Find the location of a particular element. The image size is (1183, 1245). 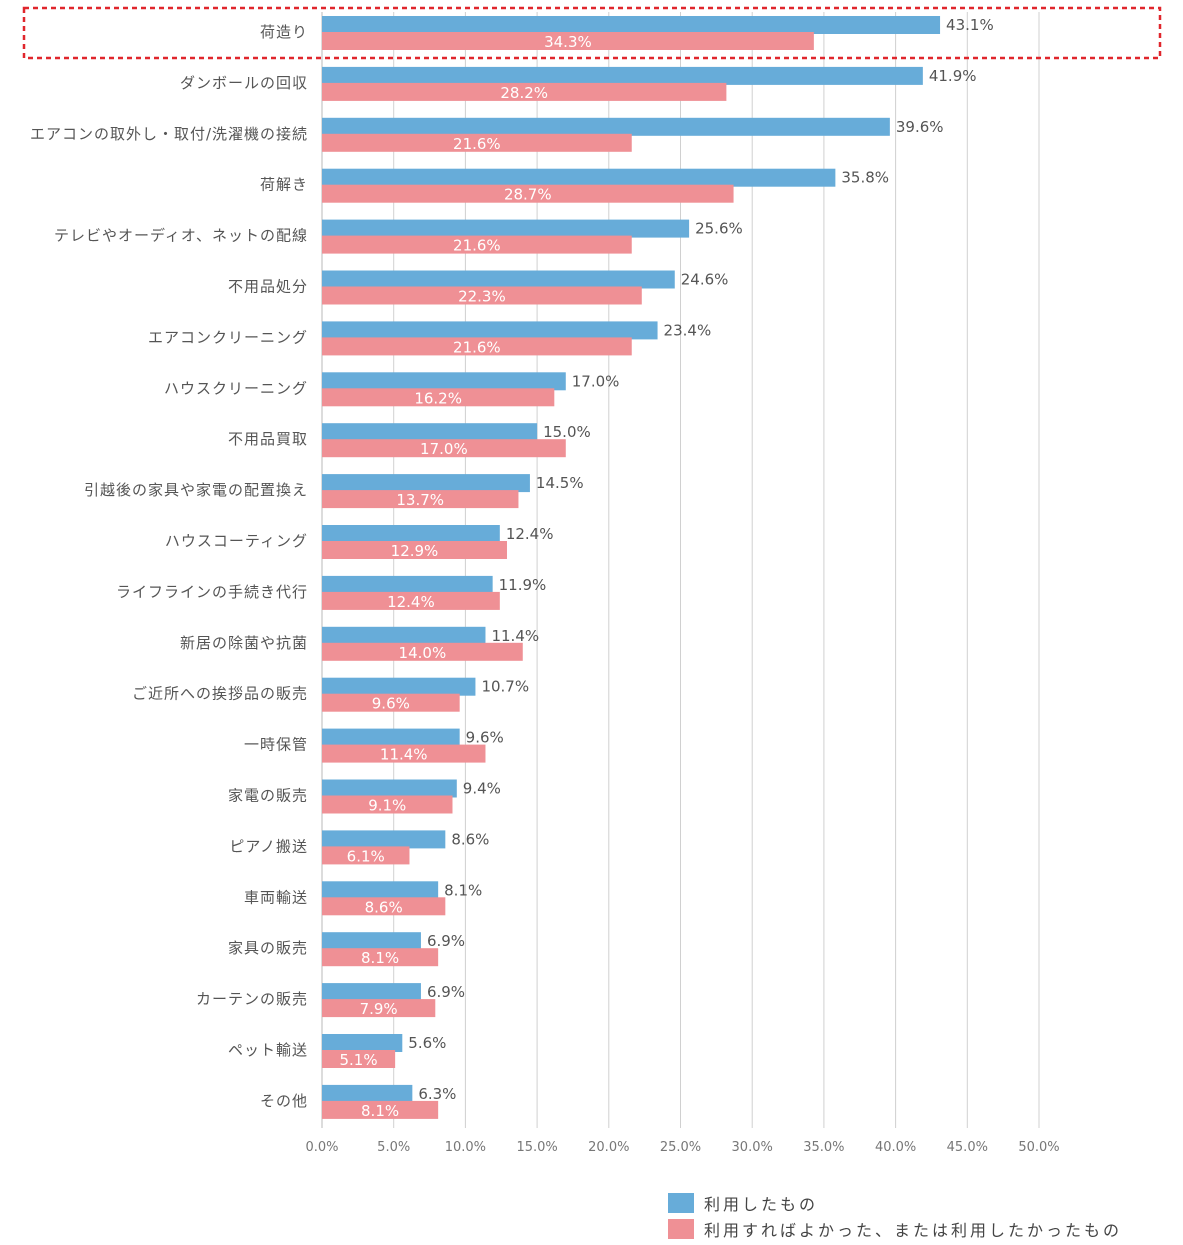

x-tick-label: 35.0% is located at coordinates (823, 1147).